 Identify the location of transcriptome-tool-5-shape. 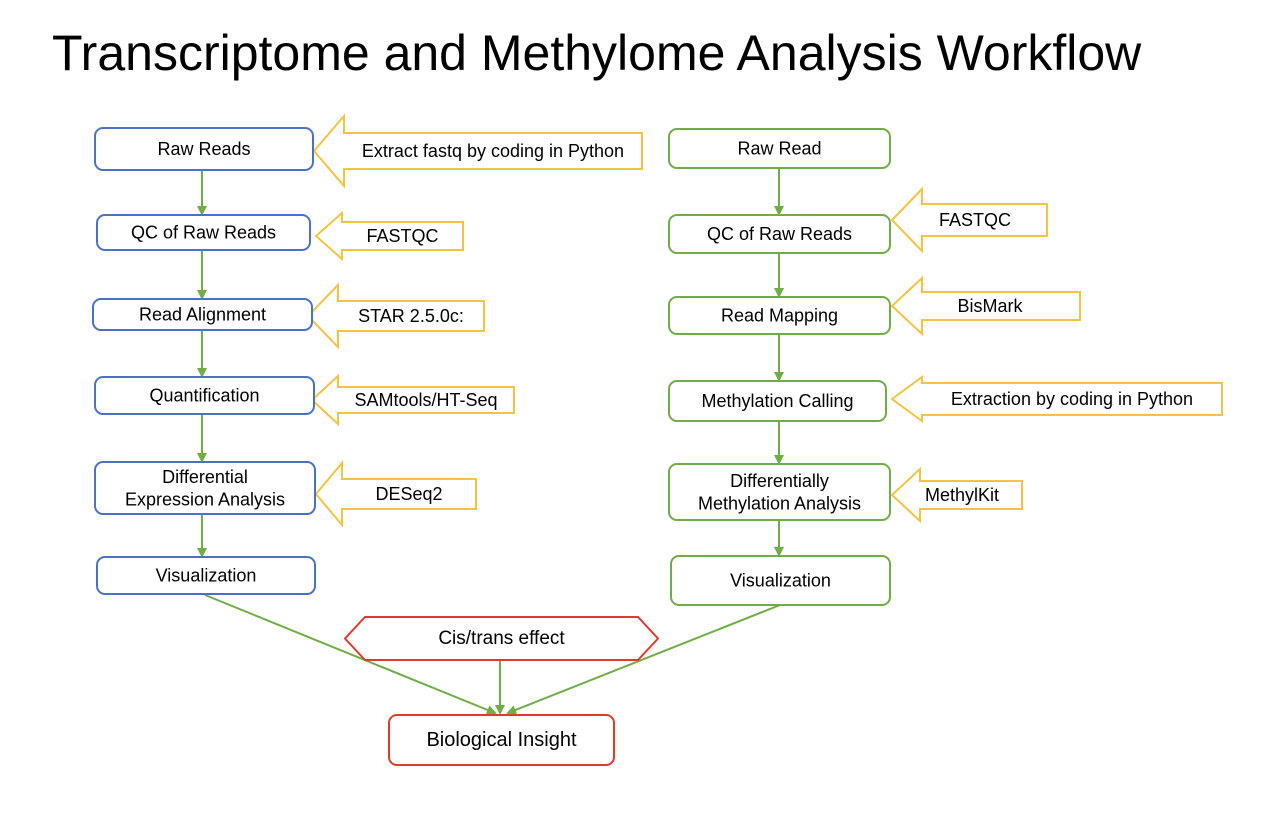
(395, 494).